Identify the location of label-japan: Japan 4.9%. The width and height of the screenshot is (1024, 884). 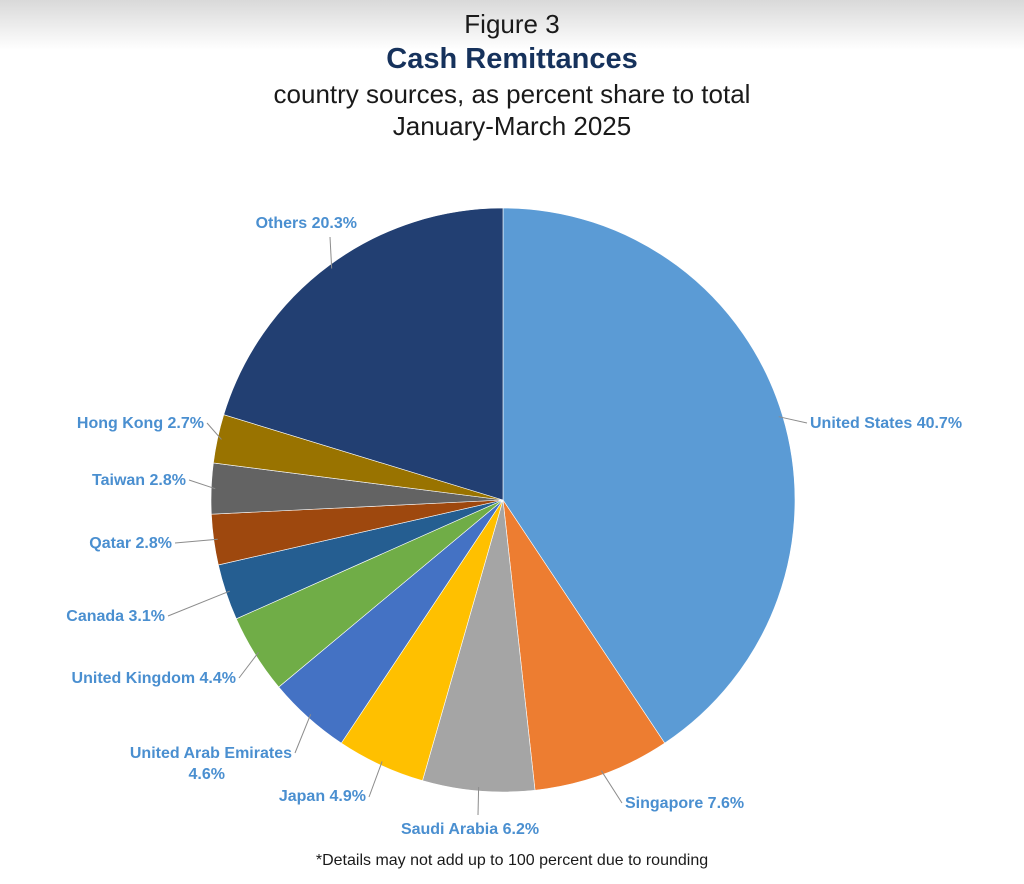
(322, 796).